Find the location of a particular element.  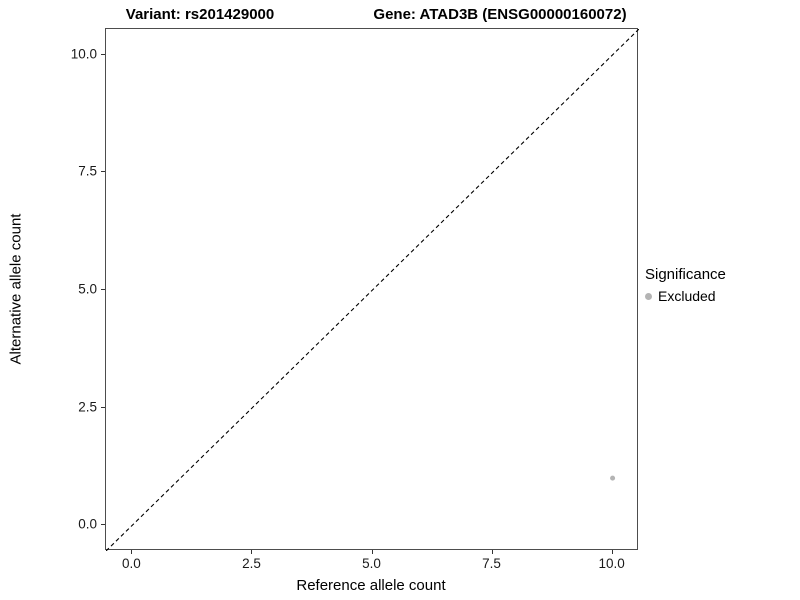

legend: Significance Excluded is located at coordinates (685, 285).